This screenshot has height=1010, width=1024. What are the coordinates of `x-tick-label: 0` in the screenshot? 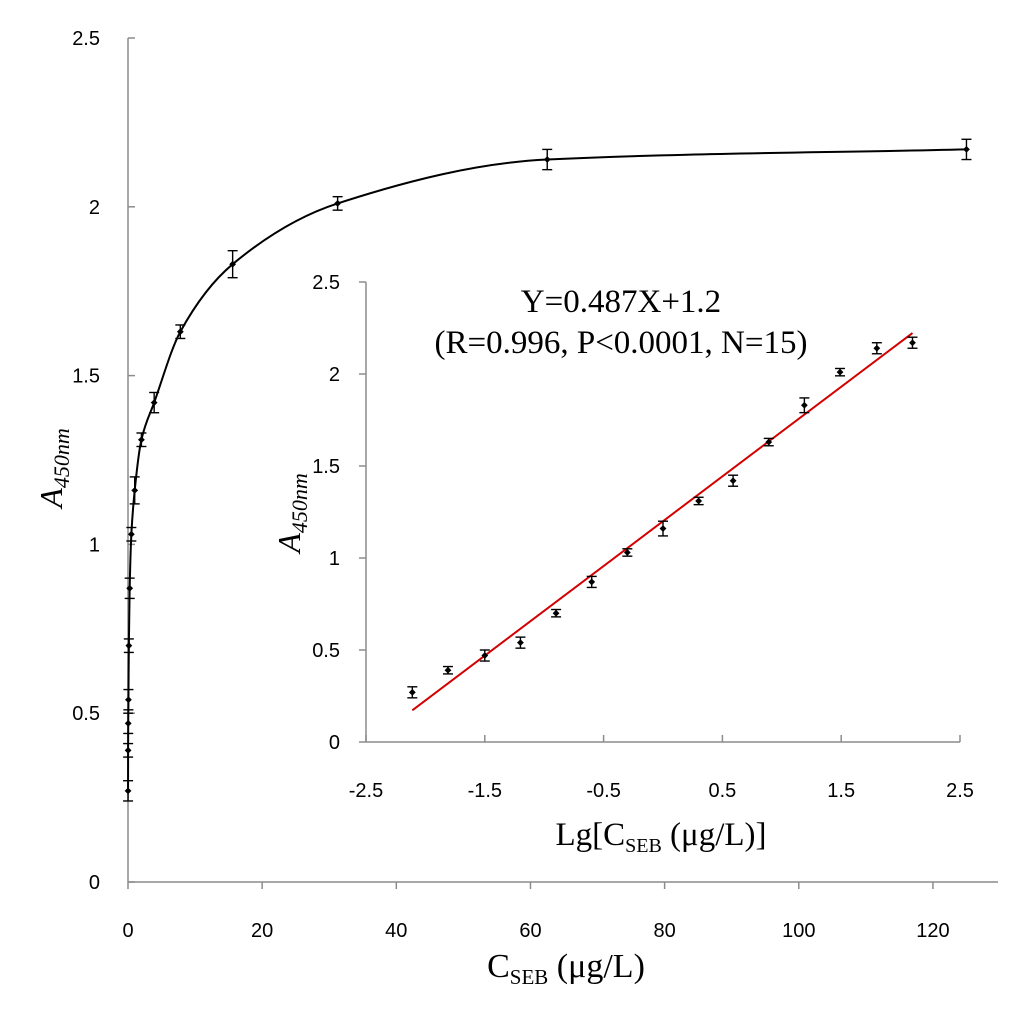 It's located at (127, 931).